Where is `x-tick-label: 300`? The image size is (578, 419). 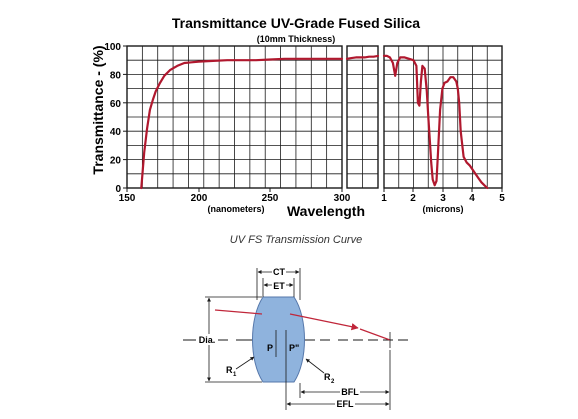 x-tick-label: 300 is located at coordinates (342, 198).